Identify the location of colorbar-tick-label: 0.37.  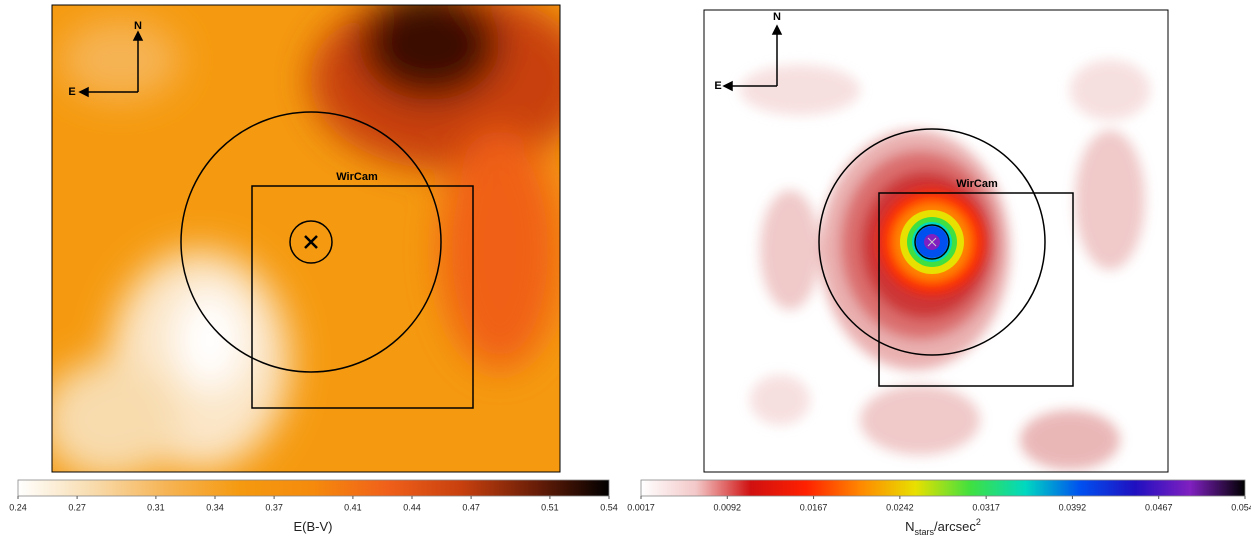
(274, 507).